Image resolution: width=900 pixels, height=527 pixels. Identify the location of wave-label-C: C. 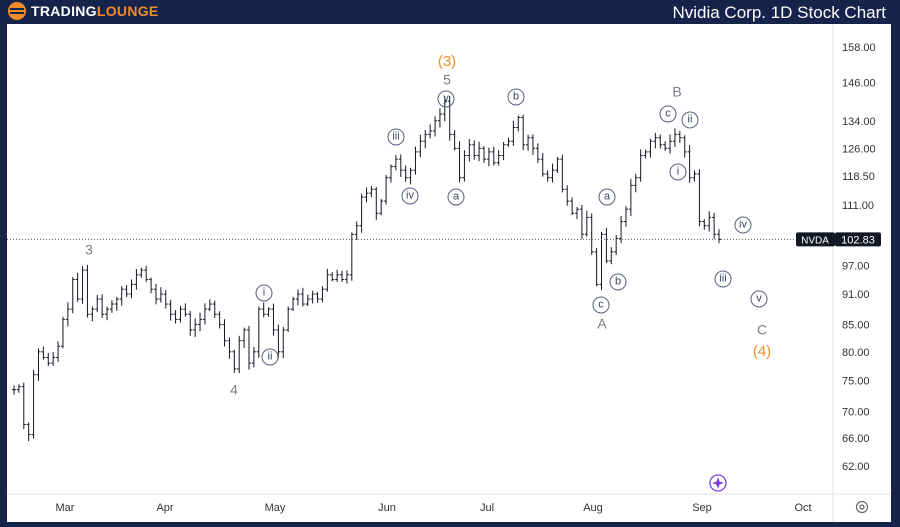
(762, 329).